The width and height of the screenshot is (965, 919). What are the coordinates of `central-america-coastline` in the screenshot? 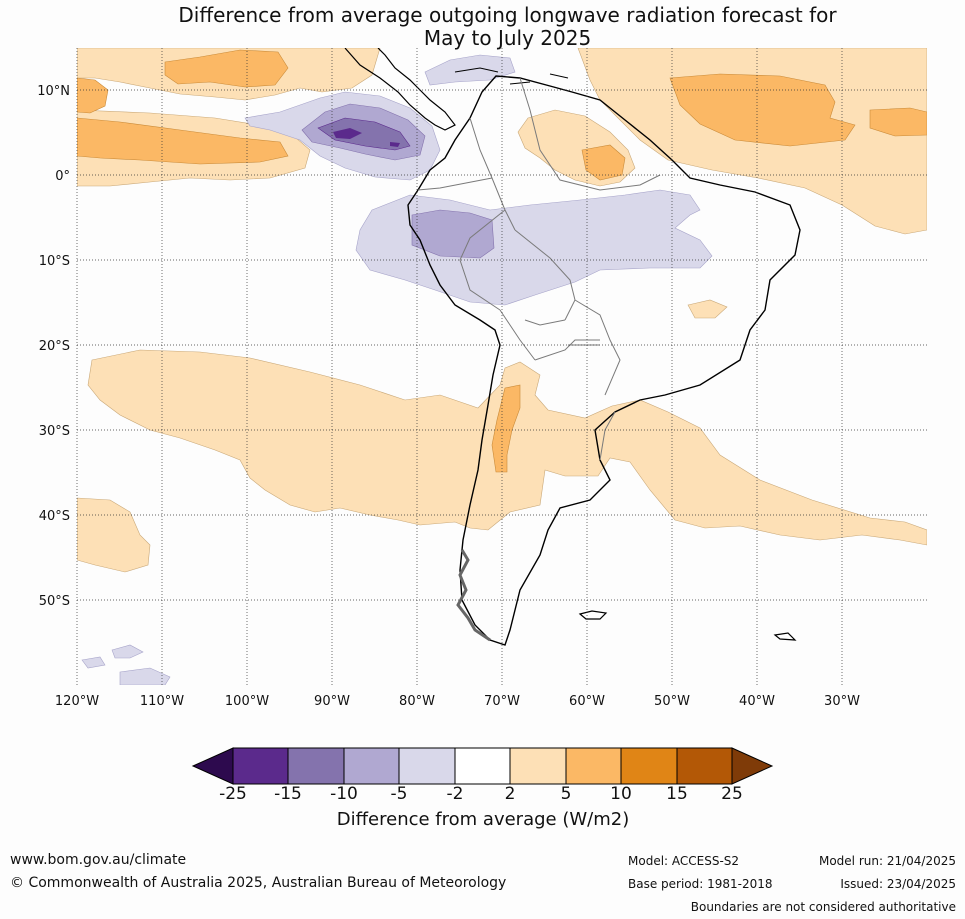 It's located at (400, 89).